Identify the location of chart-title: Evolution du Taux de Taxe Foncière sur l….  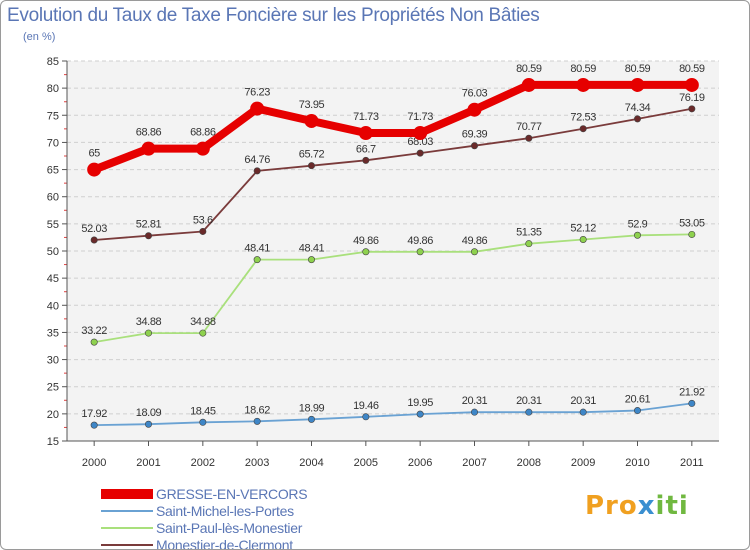
(273, 15).